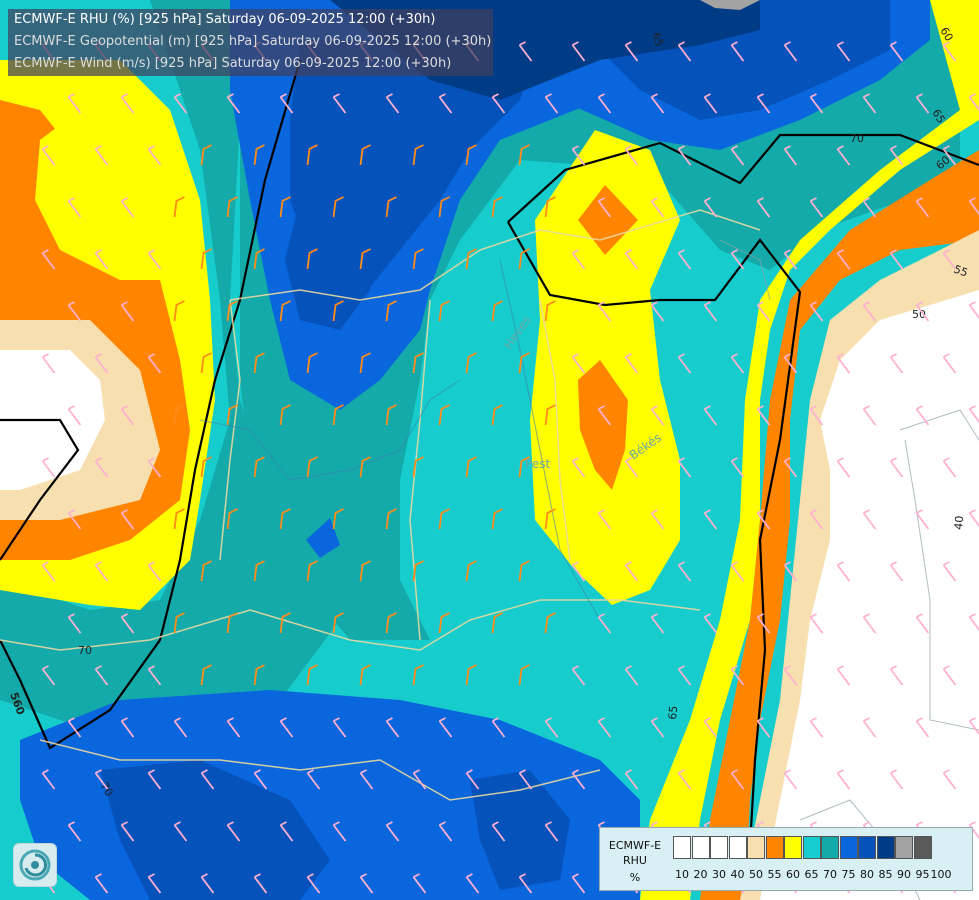 The image size is (979, 900). What do you see at coordinates (682, 874) in the screenshot?
I see `legend-tick-label: 10` at bounding box center [682, 874].